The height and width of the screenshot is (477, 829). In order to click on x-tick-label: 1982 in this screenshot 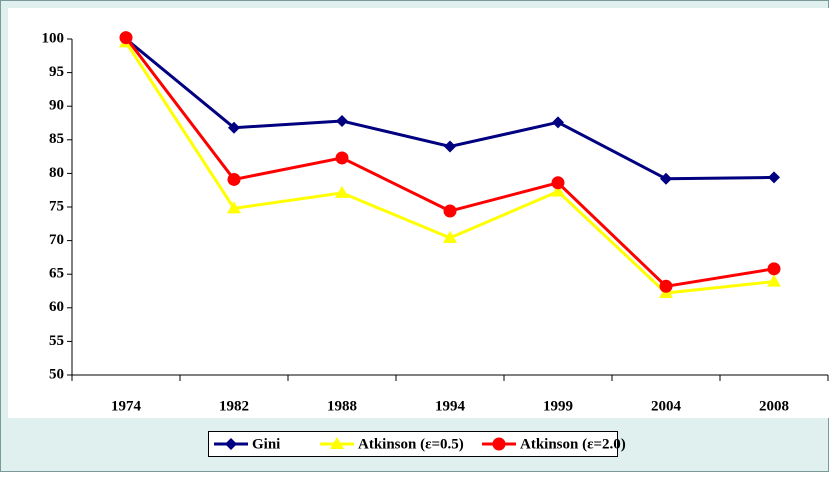, I will do `click(234, 406)`.